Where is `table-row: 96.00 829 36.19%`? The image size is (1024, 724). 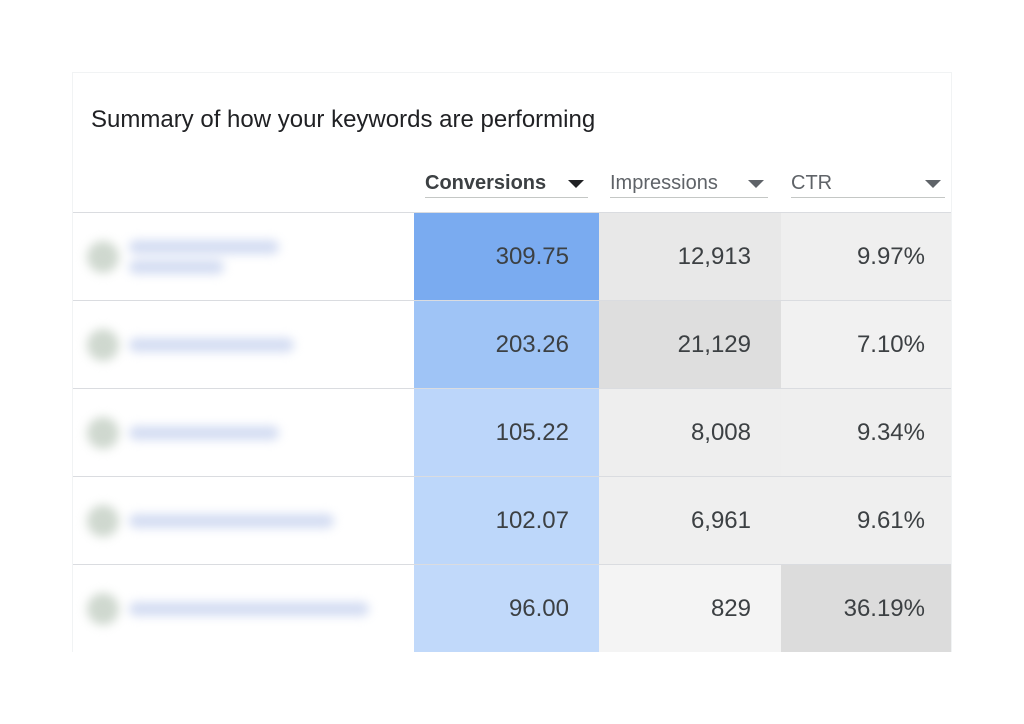 table-row: 96.00 829 36.19% is located at coordinates (512, 608).